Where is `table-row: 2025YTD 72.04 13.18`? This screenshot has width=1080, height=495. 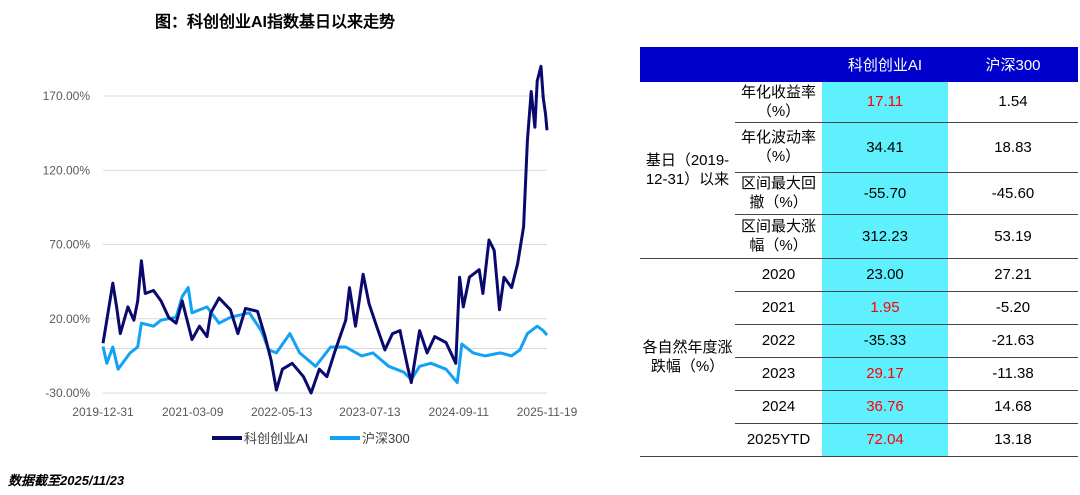 table-row: 2025YTD 72.04 13.18 is located at coordinates (859, 440).